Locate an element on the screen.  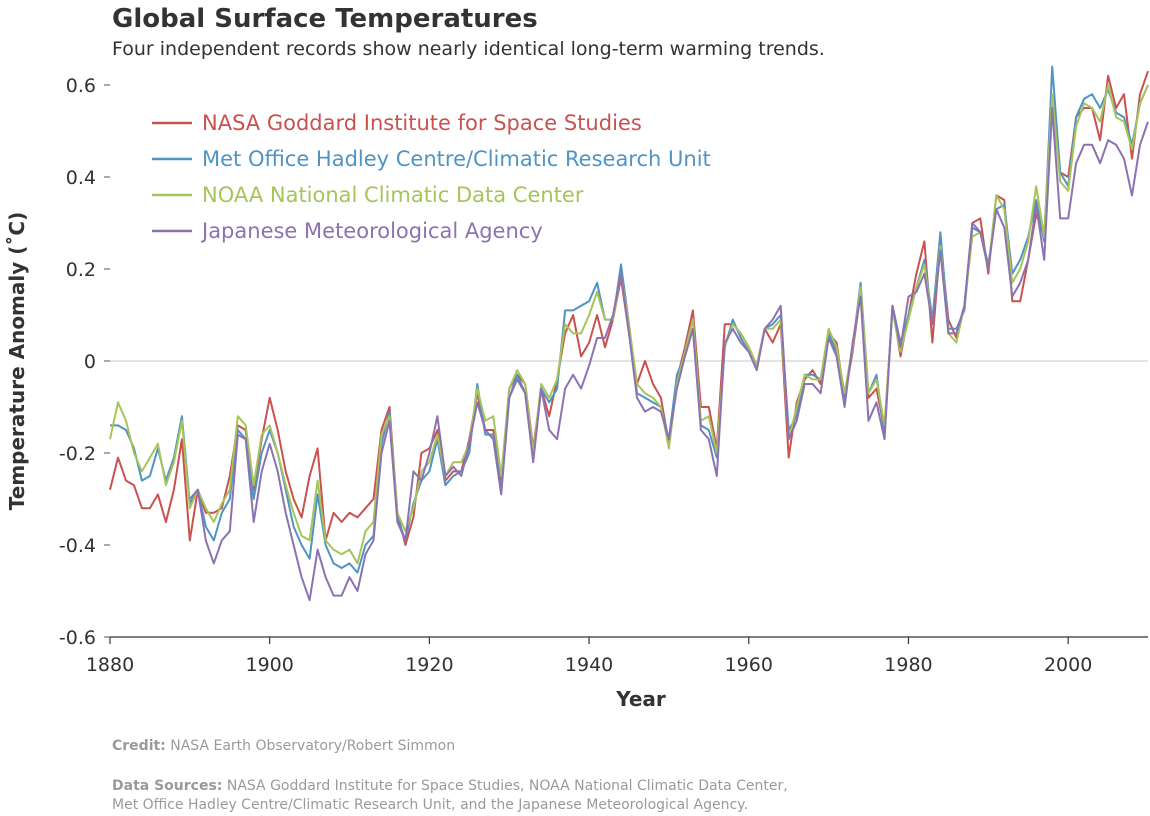
legend-label-0: NASA Goddard Institute for Space Studies is located at coordinates (422, 123).